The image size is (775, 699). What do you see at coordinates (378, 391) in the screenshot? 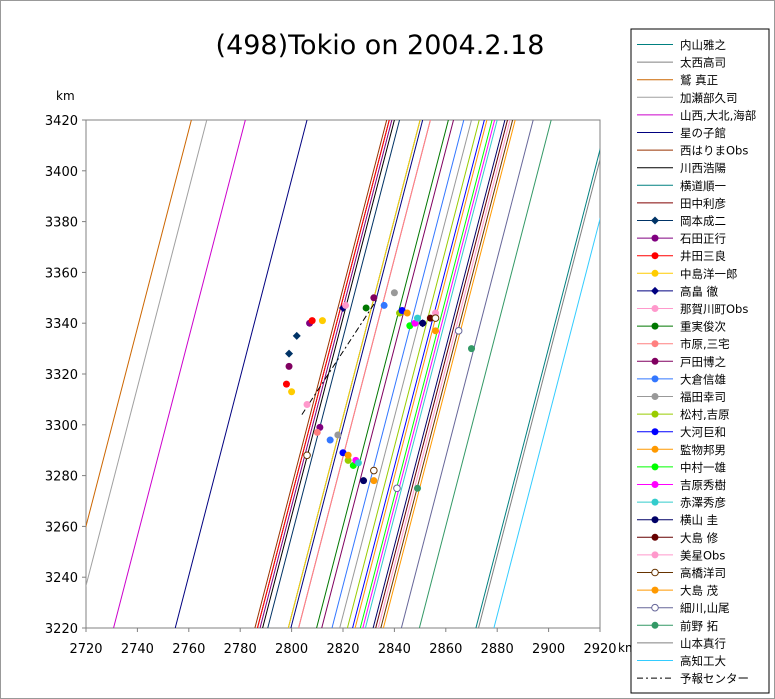
I see `data-points` at bounding box center [378, 391].